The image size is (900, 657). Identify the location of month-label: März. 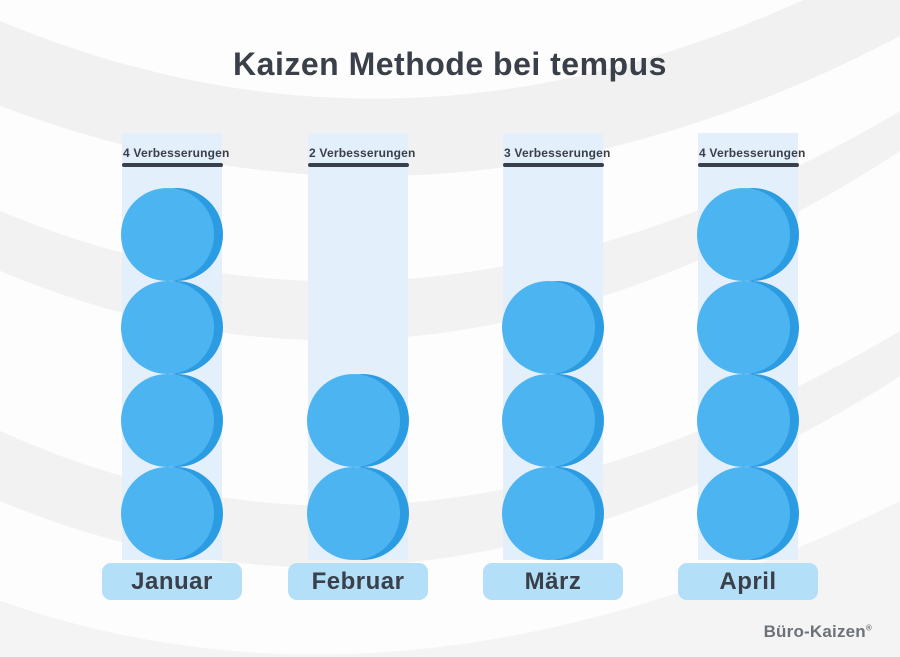
(553, 581).